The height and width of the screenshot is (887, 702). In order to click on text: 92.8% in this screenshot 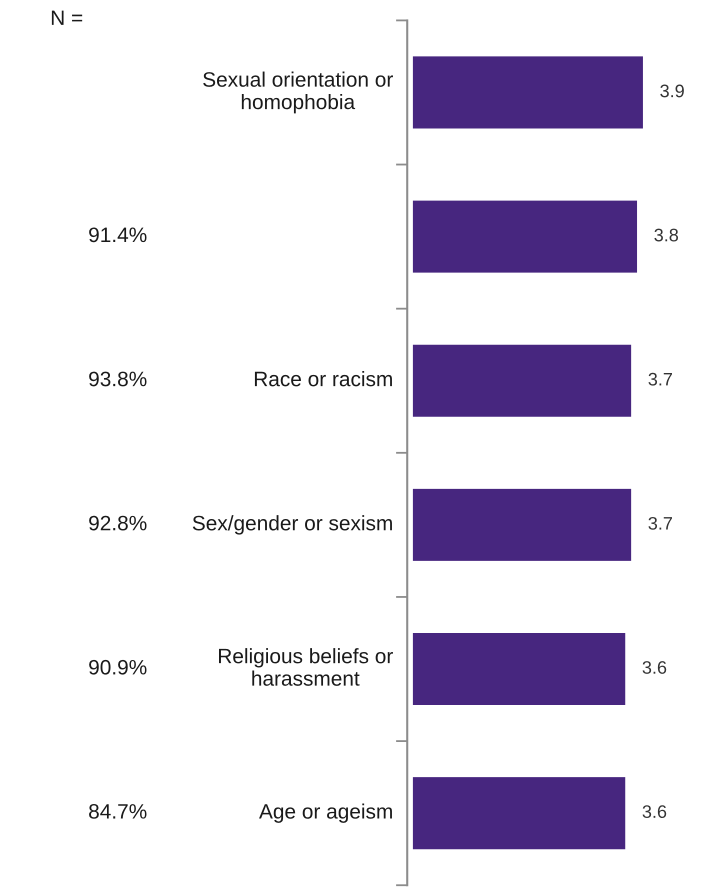, I will do `click(117, 523)`.